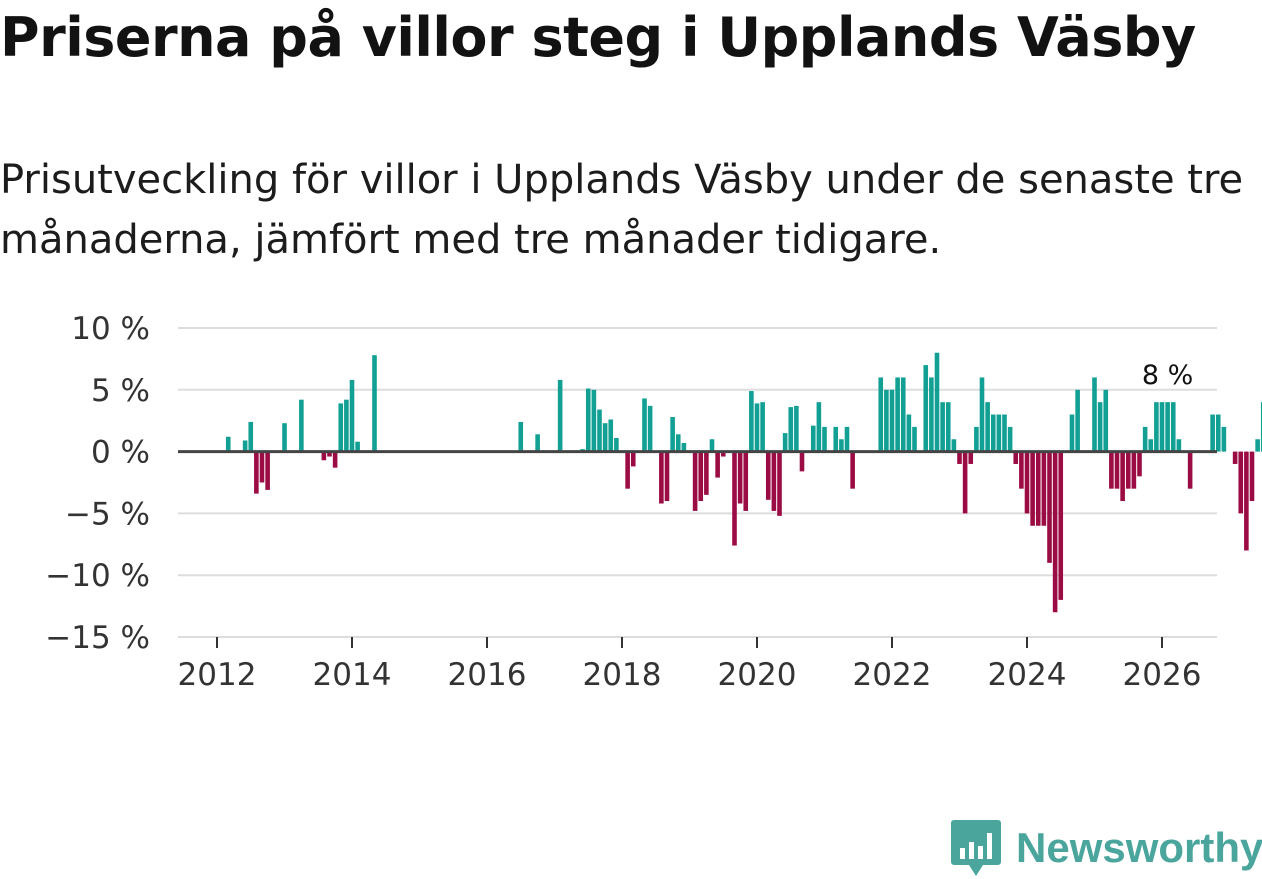 The image size is (1262, 879). Describe the element at coordinates (487, 675) in the screenshot. I see `x-tick-label: 2016` at that location.